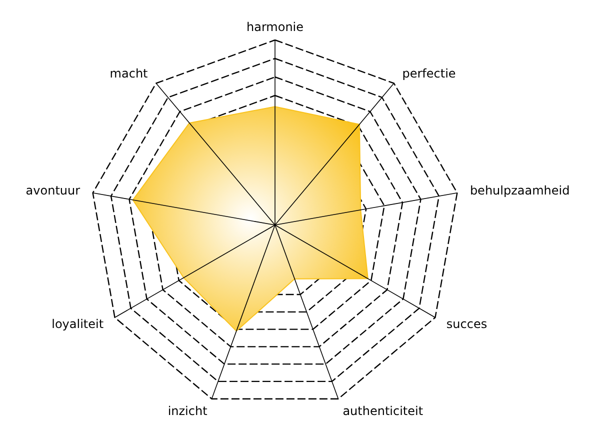 This screenshot has height=428, width=592. What do you see at coordinates (53, 191) in the screenshot?
I see `spoke-label: avontuur` at bounding box center [53, 191].